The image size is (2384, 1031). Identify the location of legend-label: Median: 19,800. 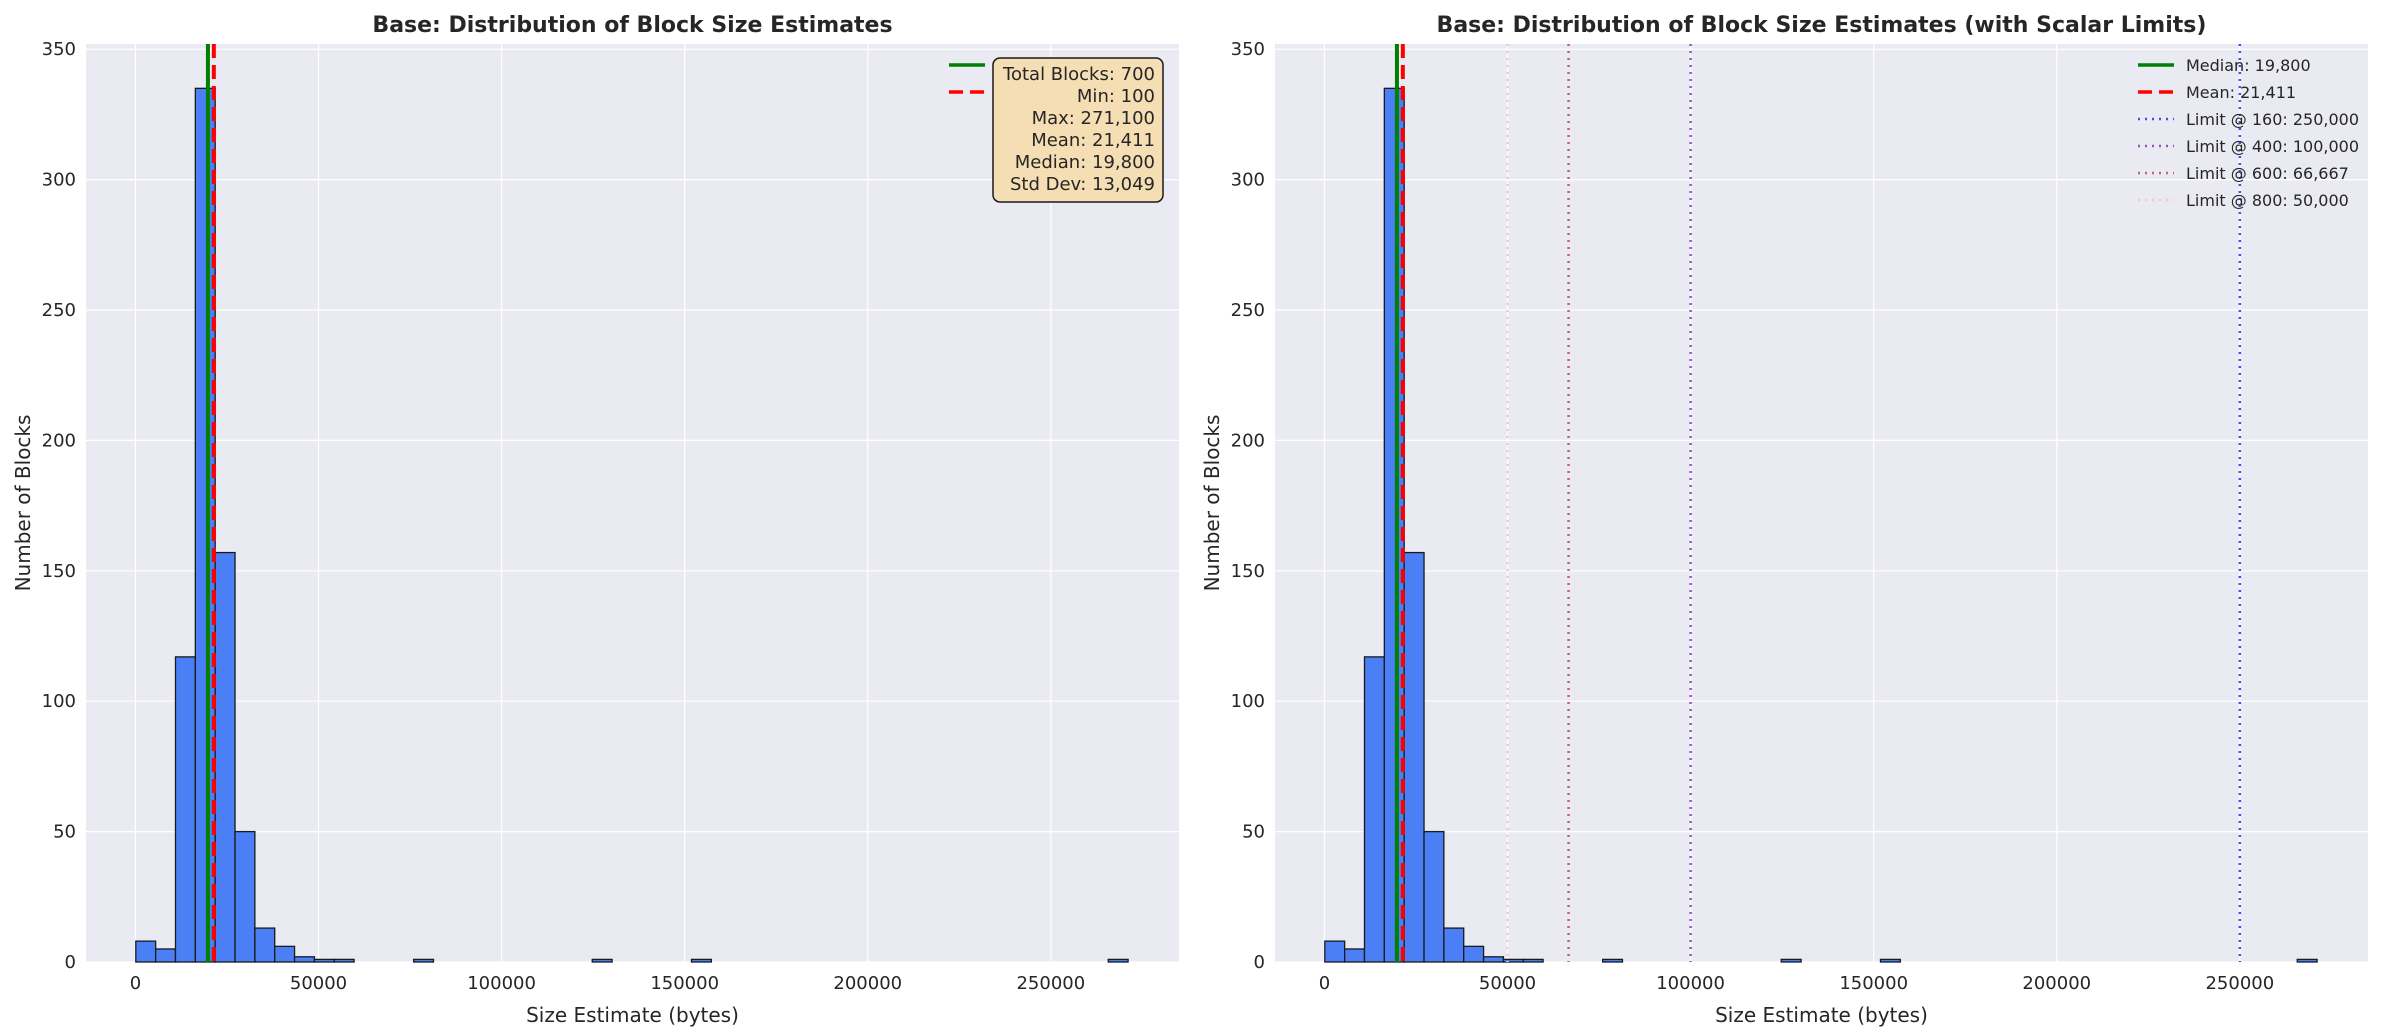
(2248, 65).